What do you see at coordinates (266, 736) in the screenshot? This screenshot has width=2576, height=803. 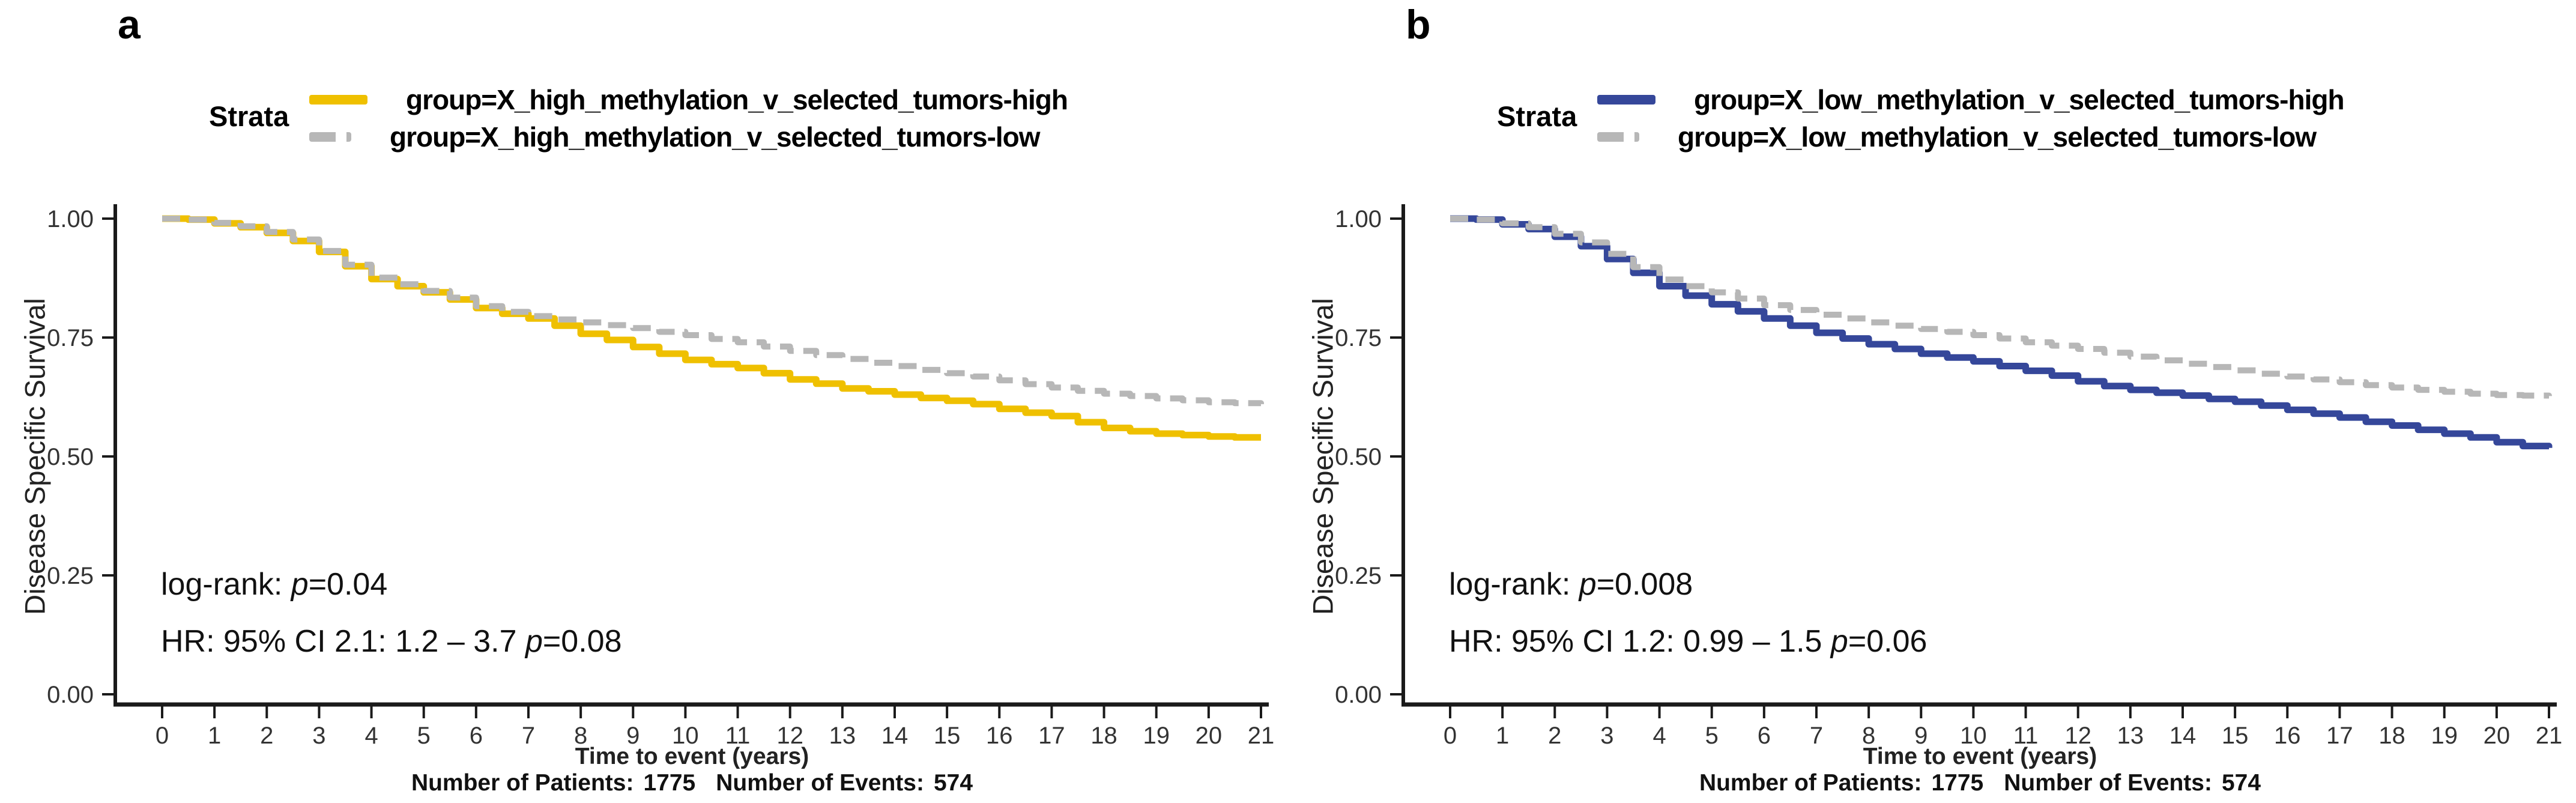 I see `x-tick-label-2: 2` at bounding box center [266, 736].